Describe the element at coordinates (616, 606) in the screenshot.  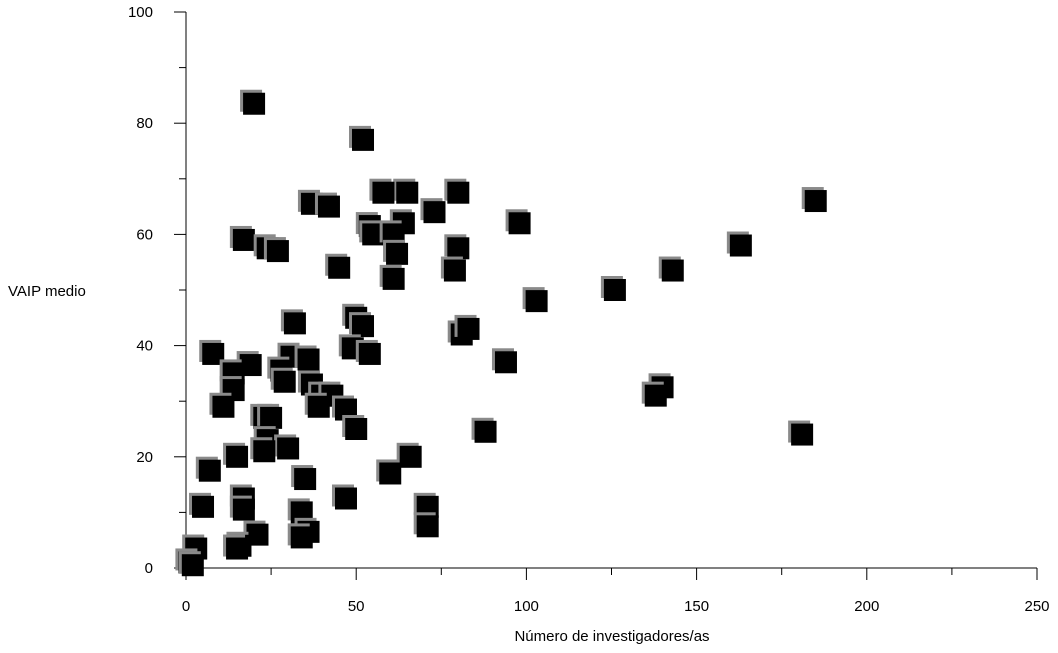
I see `x-axis-tick-labels: 0 50 100 150 200 250` at that location.